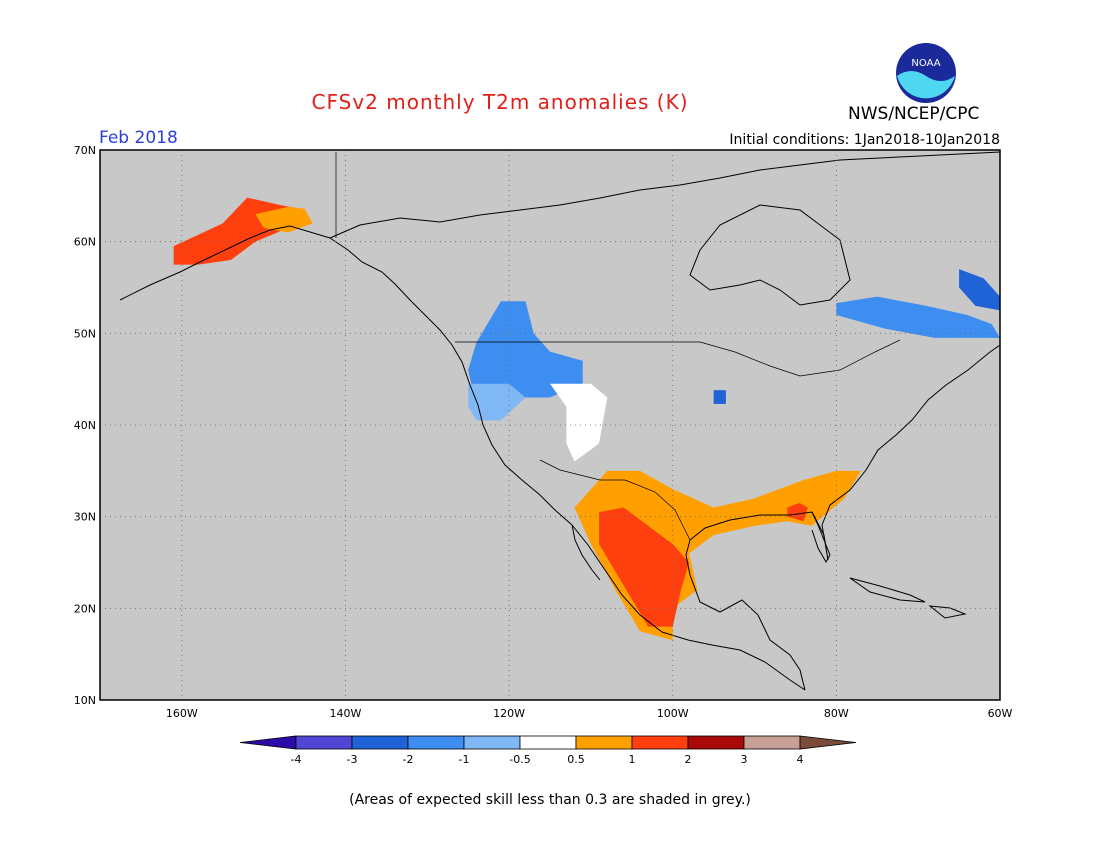  I want to click on anomaly-region-southeast-warm, so click(797, 512).